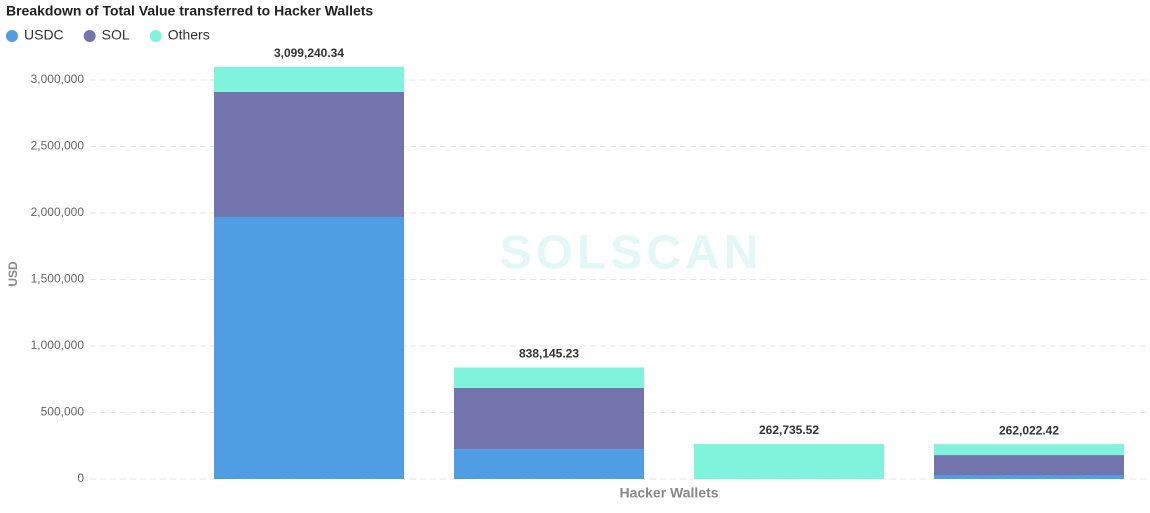  Describe the element at coordinates (58, 345) in the screenshot. I see `y-tick-label: 1,000,000` at that location.